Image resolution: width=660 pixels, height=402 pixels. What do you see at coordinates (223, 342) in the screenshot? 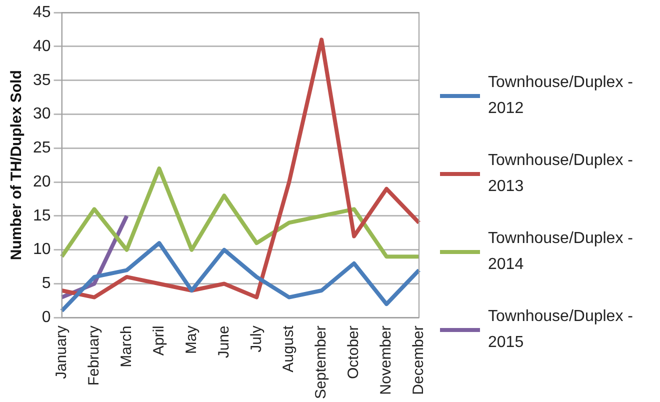
I see `x-tick-label: June` at bounding box center [223, 342].